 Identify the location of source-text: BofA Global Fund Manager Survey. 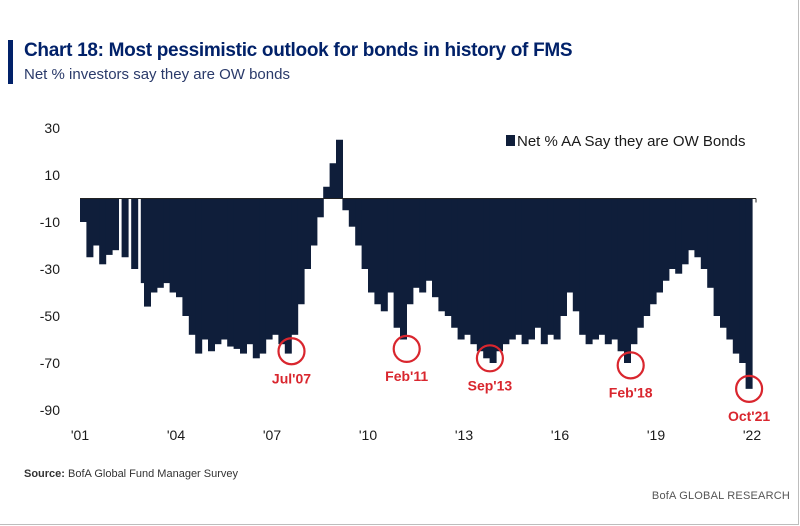
(153, 474).